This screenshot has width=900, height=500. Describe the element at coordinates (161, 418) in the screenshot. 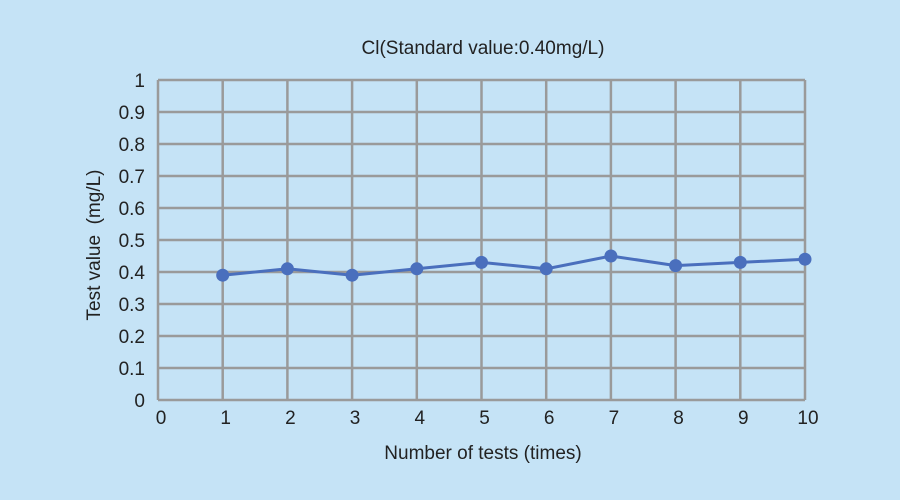

I see `x-tick-label: 0` at that location.